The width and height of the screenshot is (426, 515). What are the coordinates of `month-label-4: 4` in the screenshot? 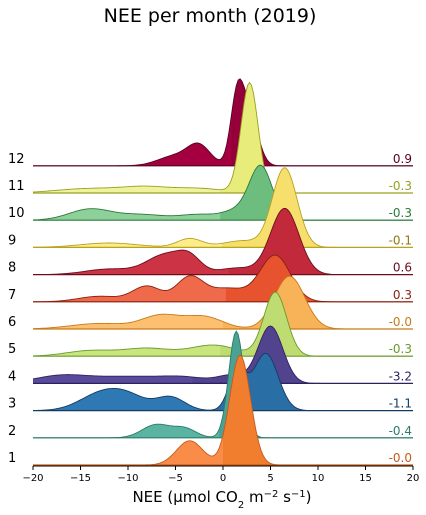 It's located at (12, 376).